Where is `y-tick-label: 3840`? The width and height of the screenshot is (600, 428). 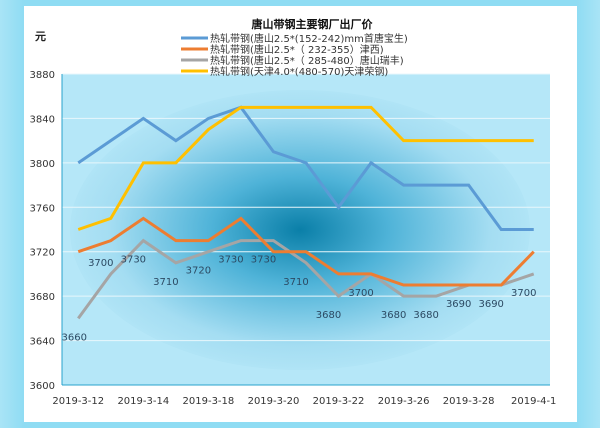 y-tick-label: 3840 is located at coordinates (42, 119).